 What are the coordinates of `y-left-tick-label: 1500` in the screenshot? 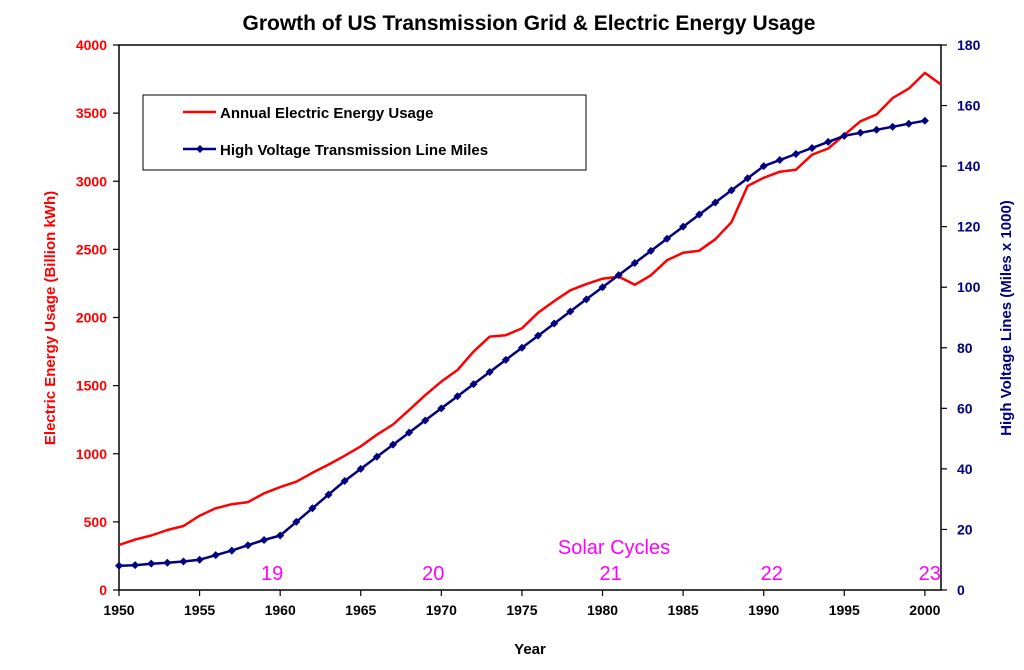 It's located at (91, 386).